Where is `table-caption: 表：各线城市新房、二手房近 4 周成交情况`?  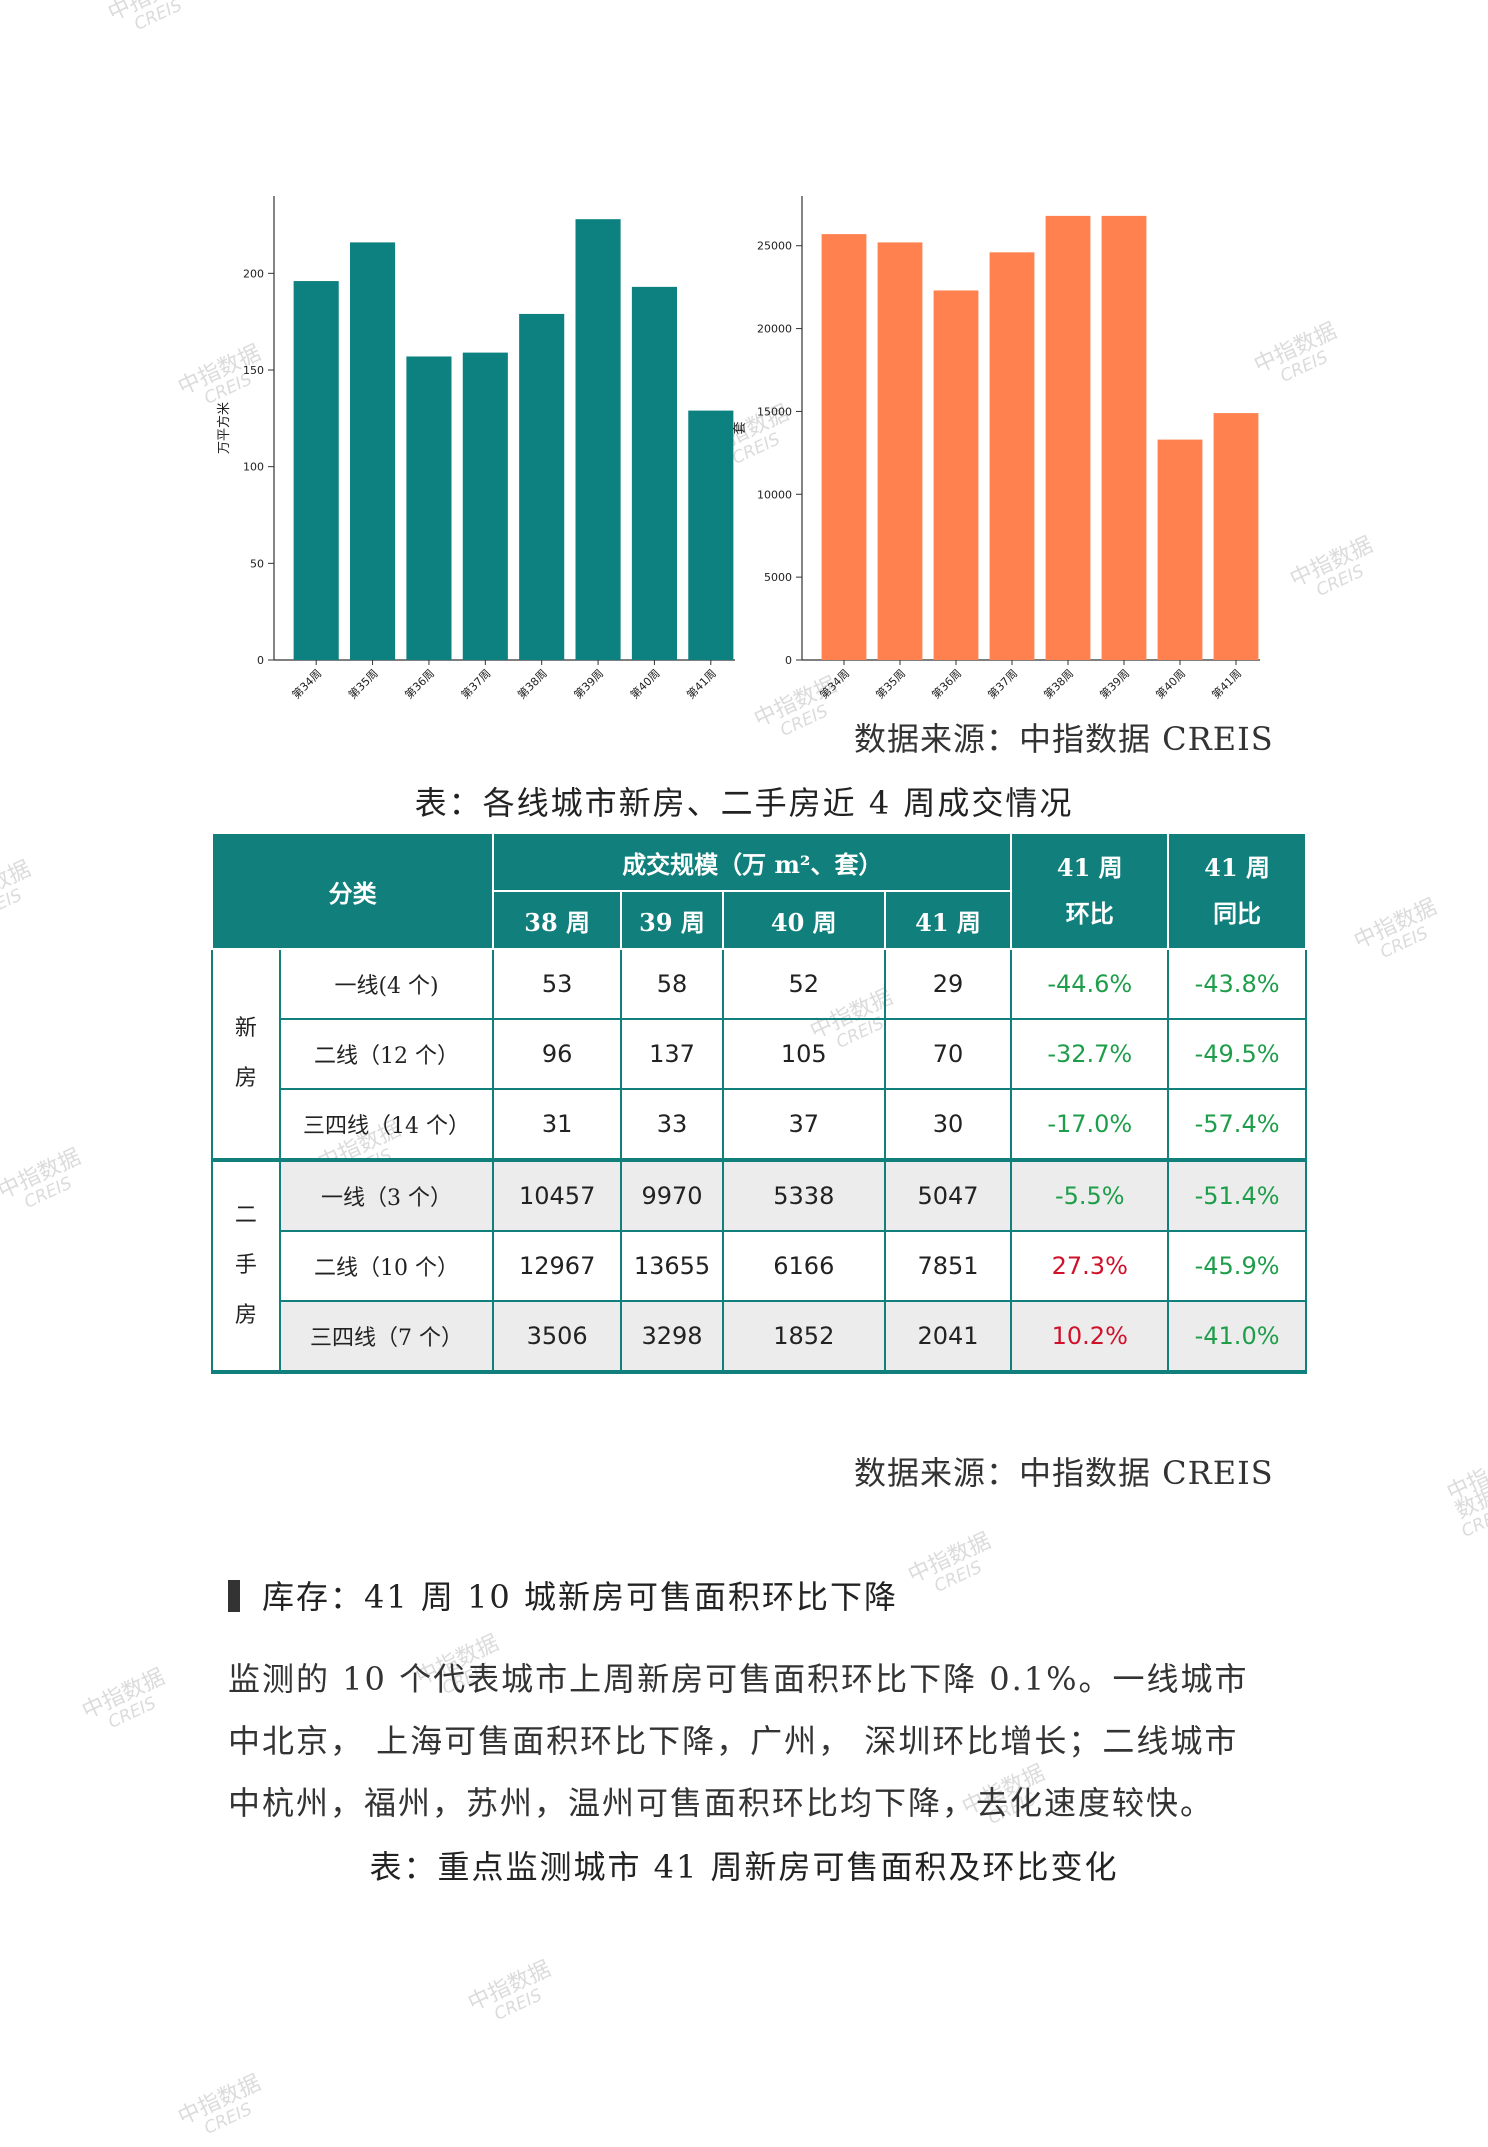
table-caption: 表：各线城市新房、二手房近 4 周成交情况 is located at coordinates (744, 803).